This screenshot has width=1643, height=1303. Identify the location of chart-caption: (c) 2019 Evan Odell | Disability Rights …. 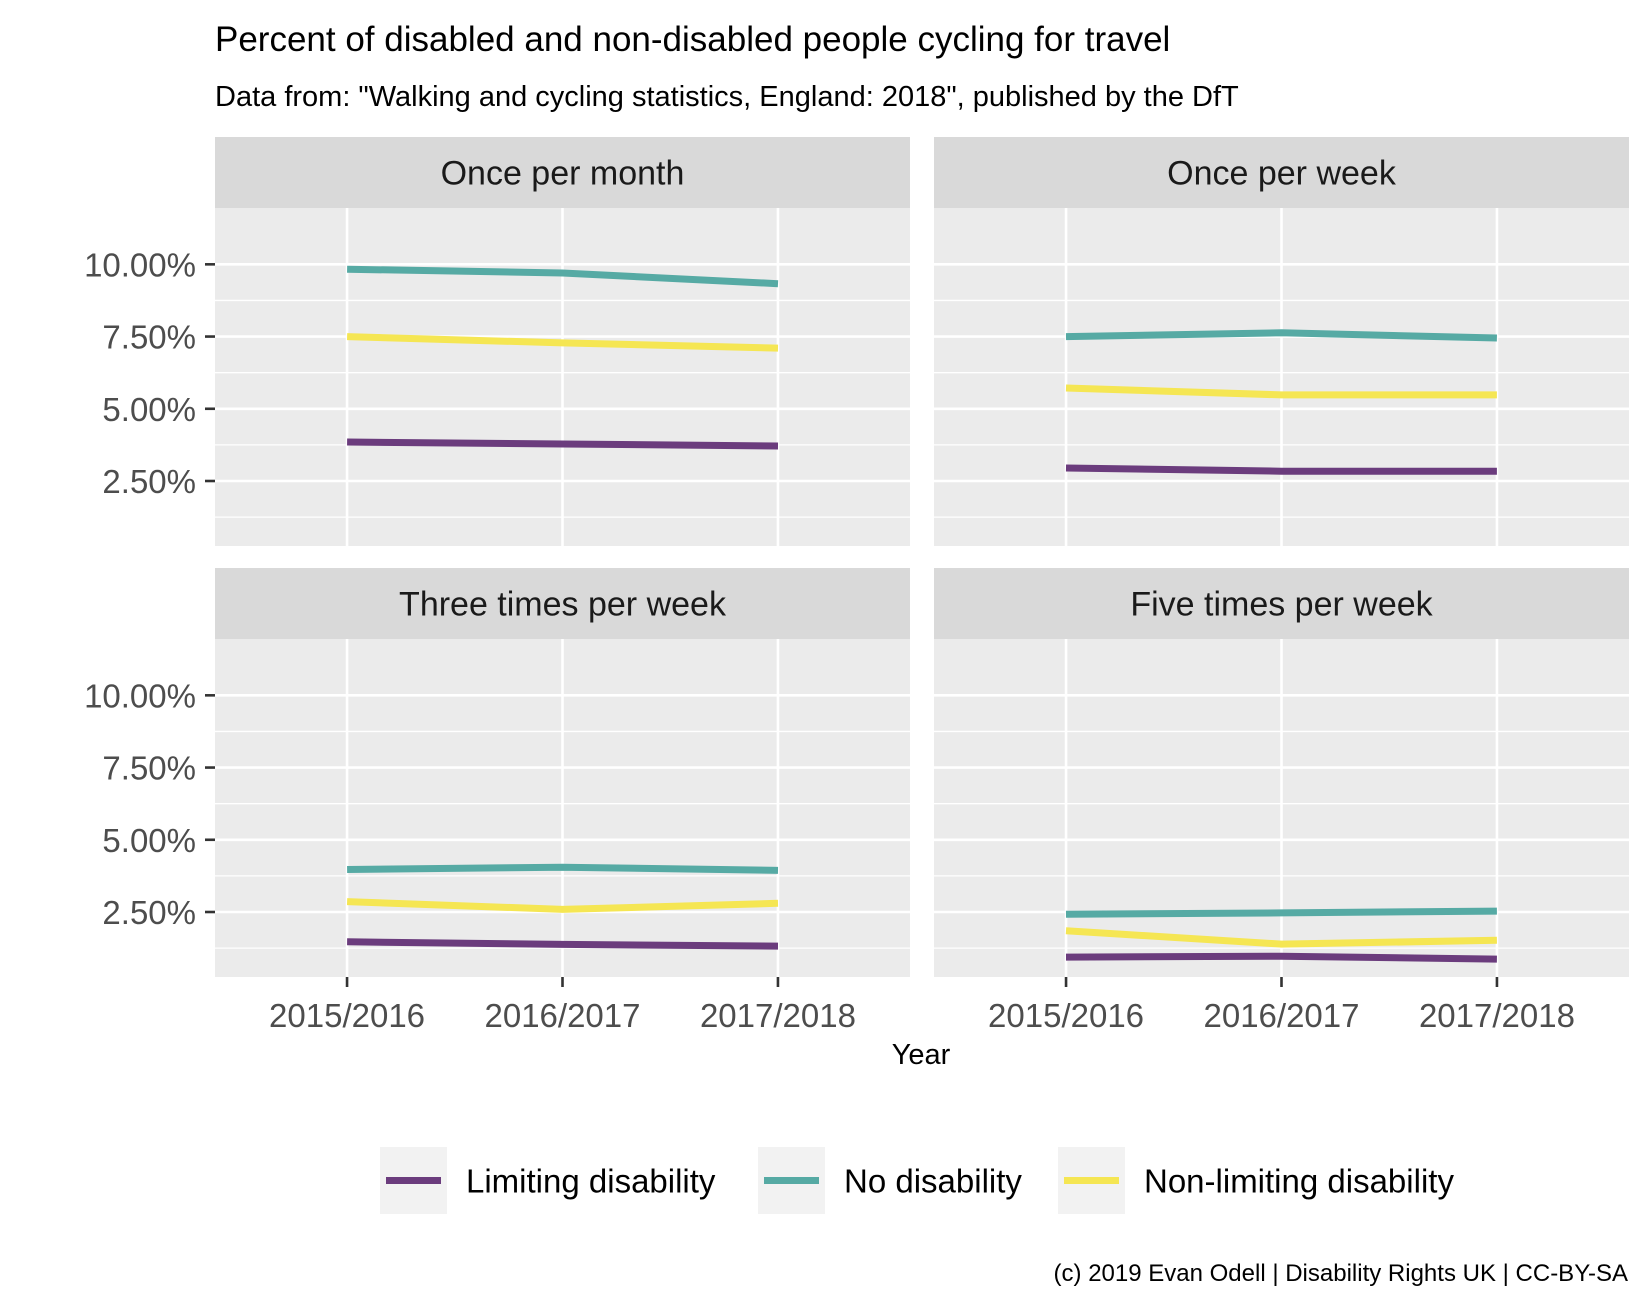
(1341, 1273).